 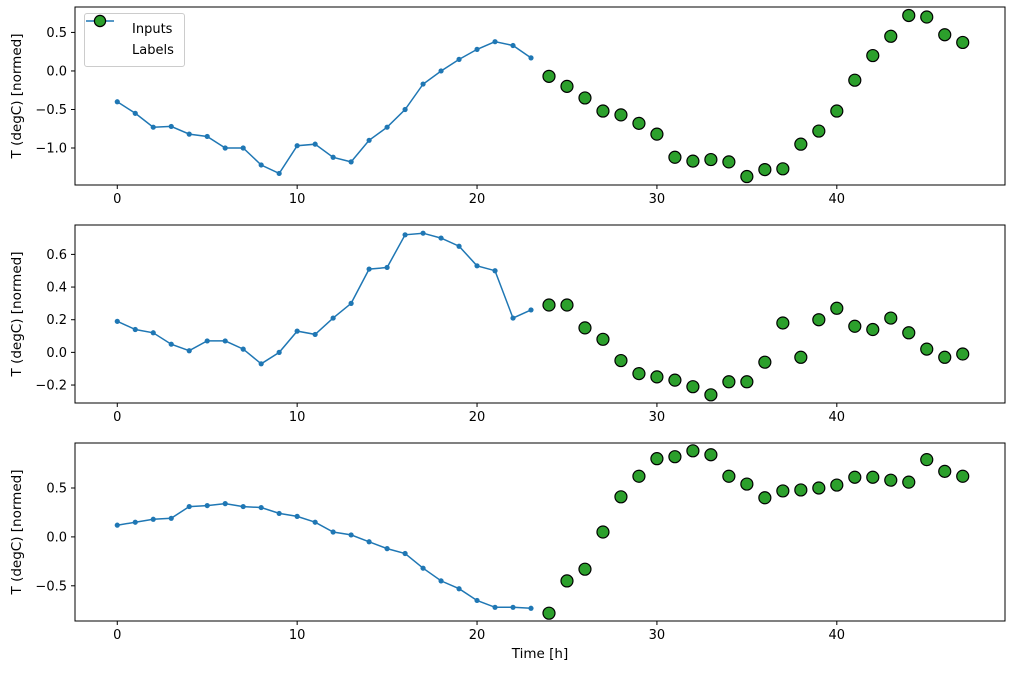 What do you see at coordinates (51, 110) in the screenshot?
I see `y-tick-label: −0.5` at bounding box center [51, 110].